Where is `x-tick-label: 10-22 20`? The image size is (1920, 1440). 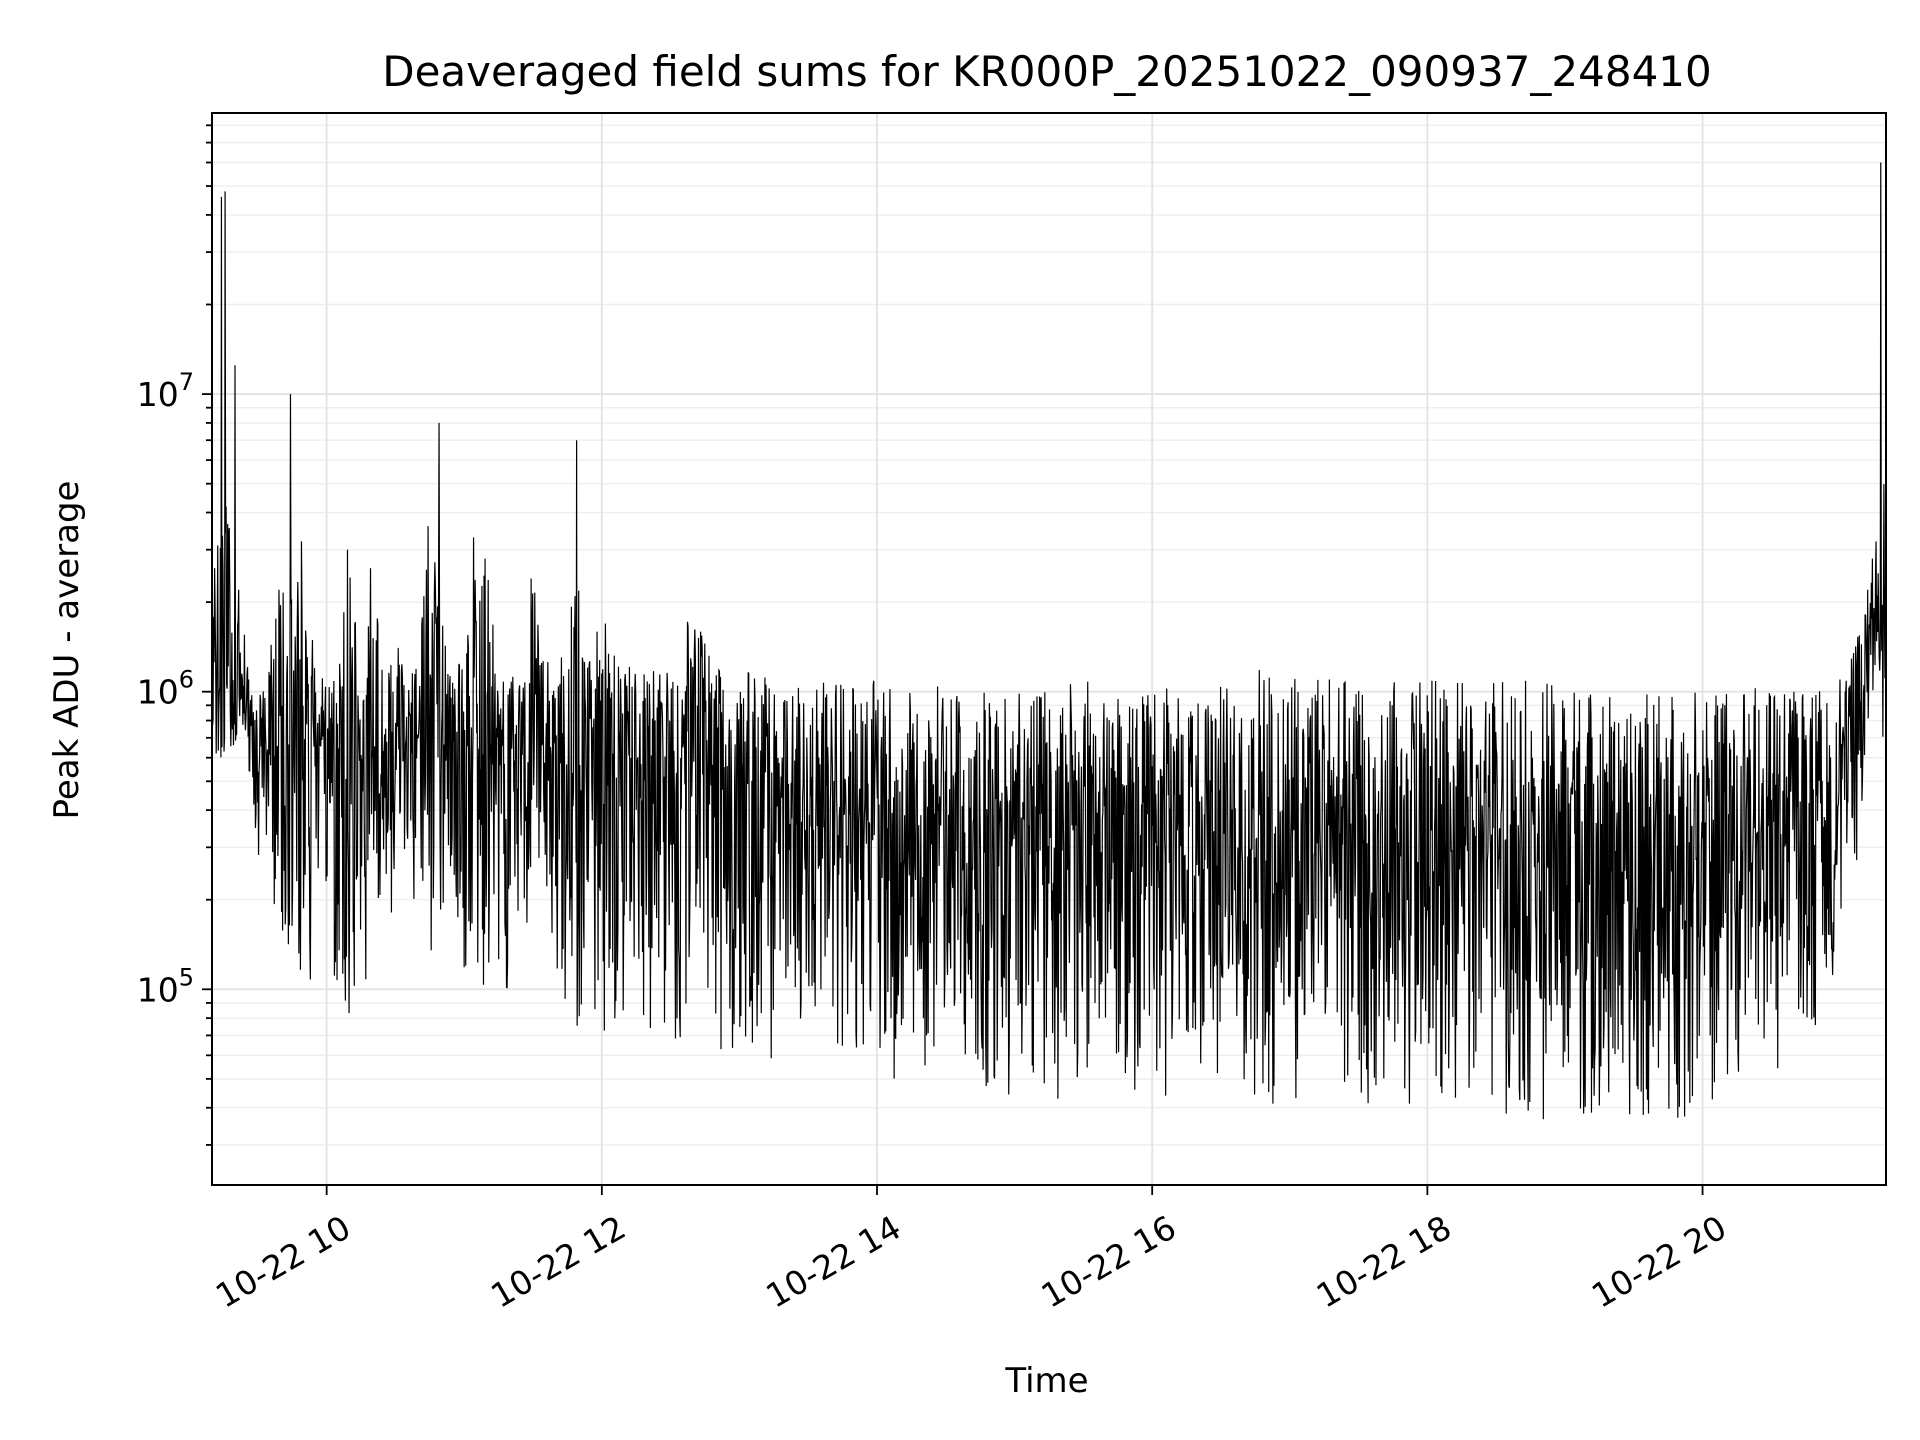
x-tick-label: 10-22 20 is located at coordinates (1659, 1262).